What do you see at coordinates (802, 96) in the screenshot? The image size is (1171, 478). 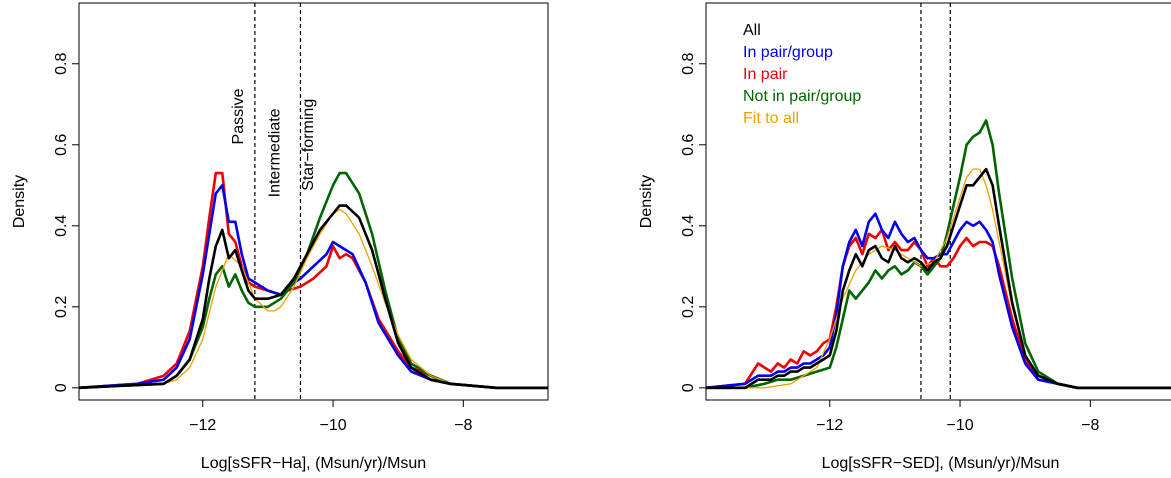 I see `legend-entry-not-pair-group: Not in pair/group` at bounding box center [802, 96].